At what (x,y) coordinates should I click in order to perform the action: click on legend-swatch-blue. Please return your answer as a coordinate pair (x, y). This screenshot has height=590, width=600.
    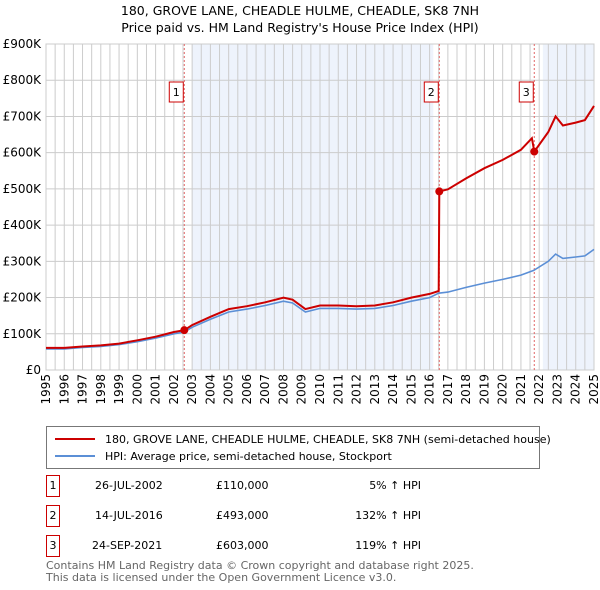
    Looking at the image, I should click on (75, 456).